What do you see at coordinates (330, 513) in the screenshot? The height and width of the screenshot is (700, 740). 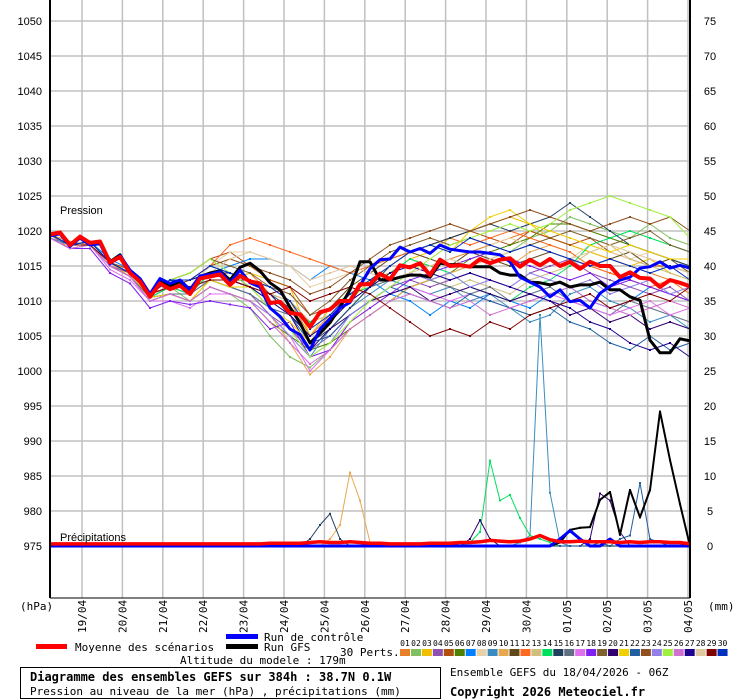 I see `precip-pert-15-point` at bounding box center [330, 513].